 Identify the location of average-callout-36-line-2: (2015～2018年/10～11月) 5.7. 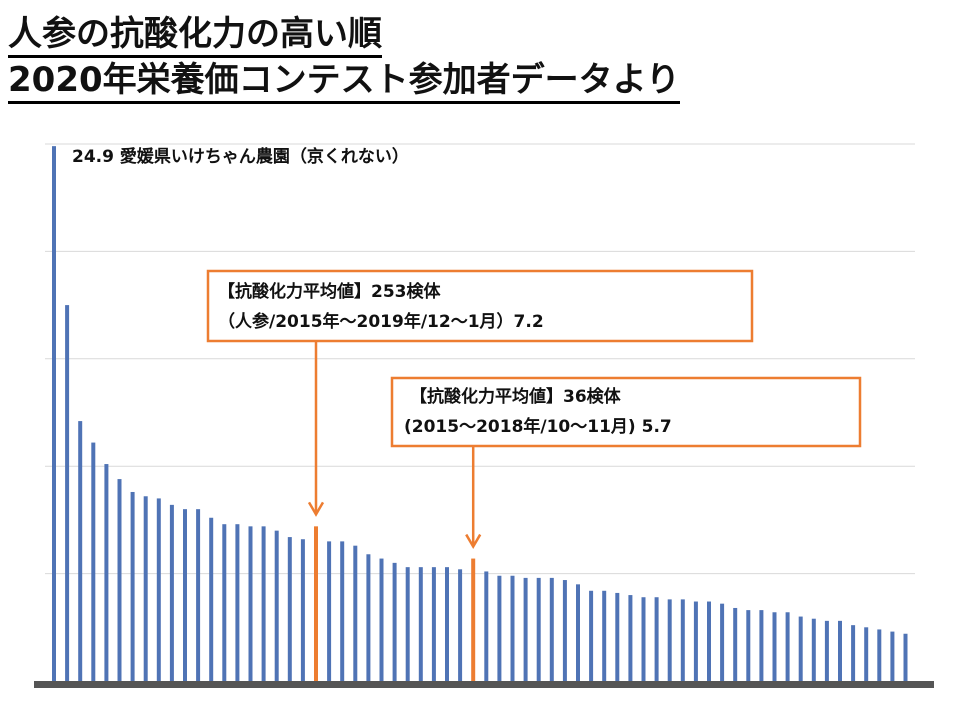
(538, 426).